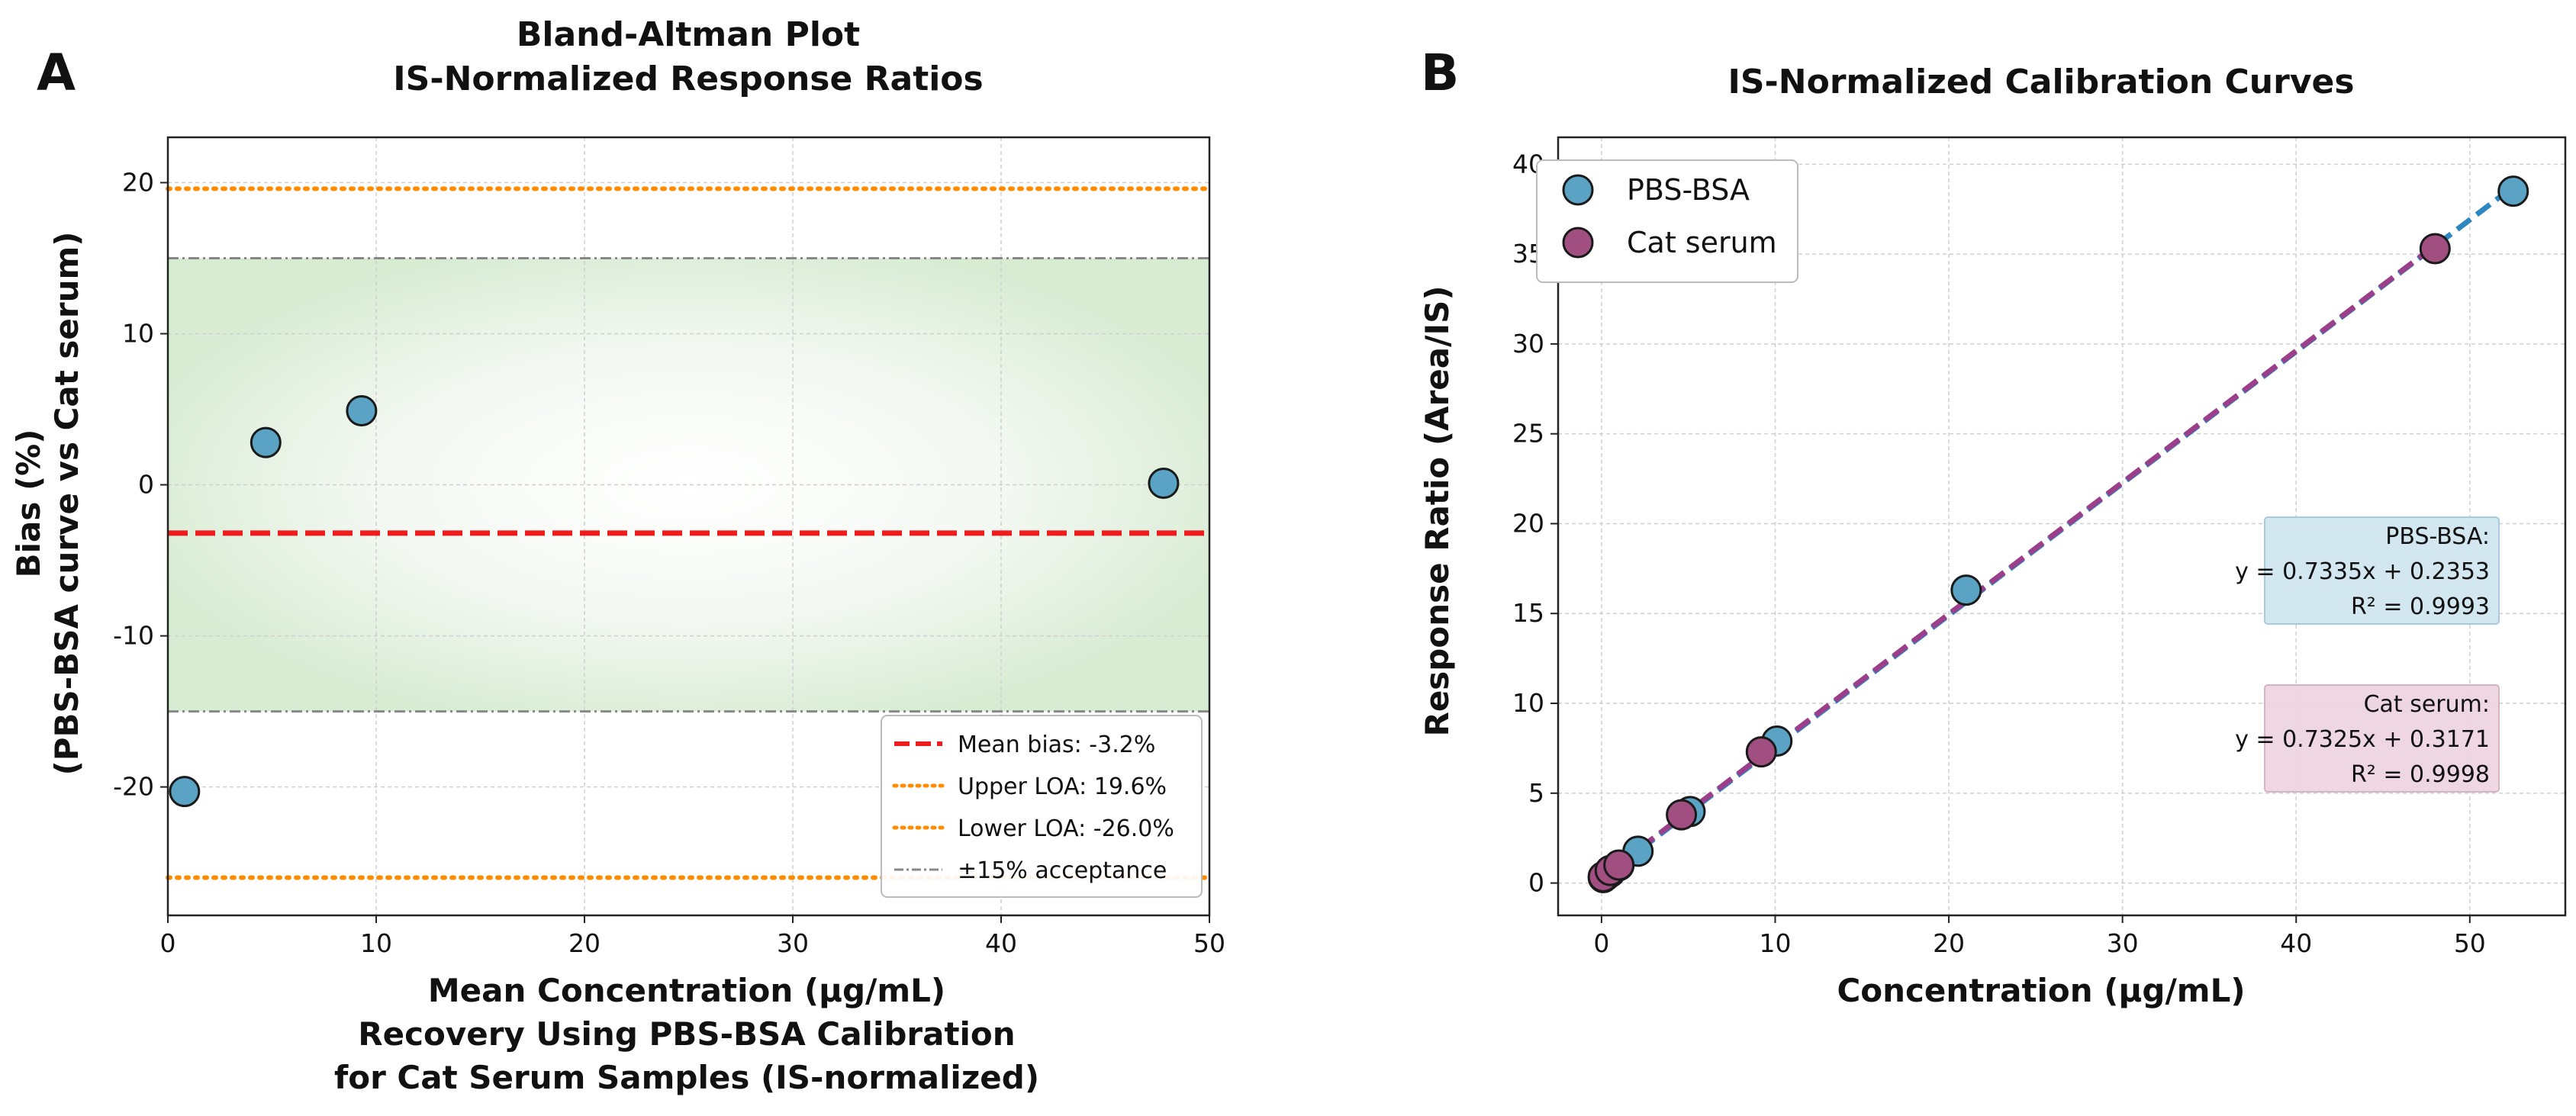  Describe the element at coordinates (1001, 943) in the screenshot. I see `panel-a-xtick-label: 40` at that location.